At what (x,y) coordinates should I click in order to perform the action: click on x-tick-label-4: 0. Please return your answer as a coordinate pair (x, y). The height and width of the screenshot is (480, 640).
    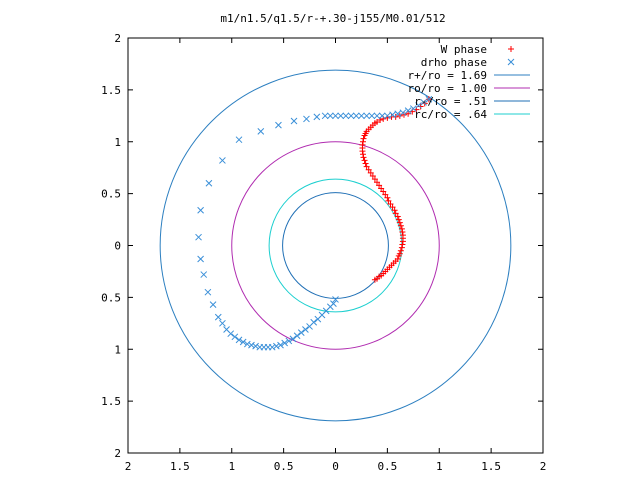
    Looking at the image, I should click on (335, 466).